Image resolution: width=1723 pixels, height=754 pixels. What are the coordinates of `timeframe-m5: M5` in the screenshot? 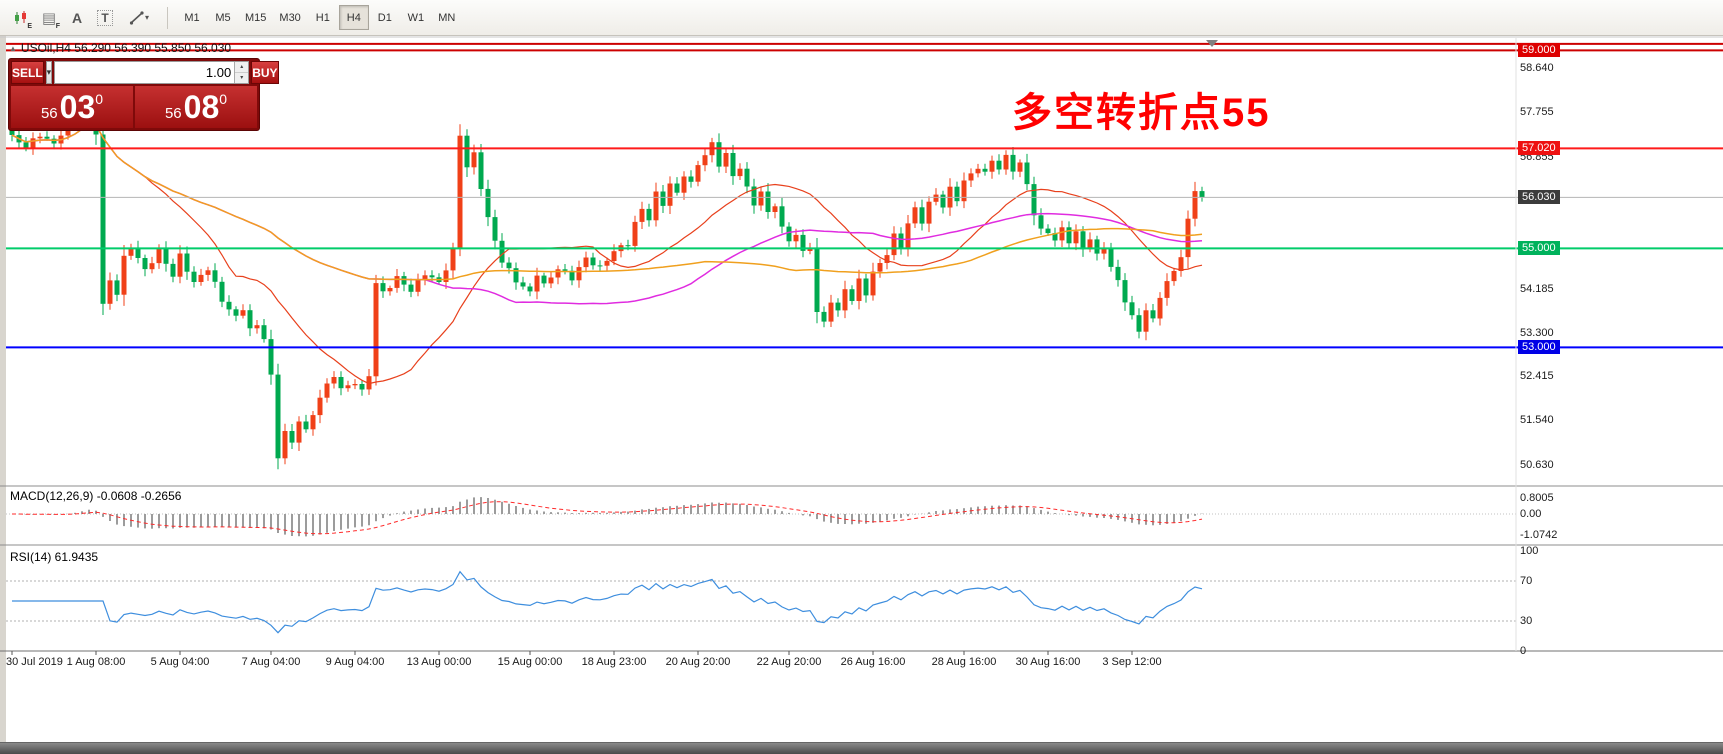 It's located at (223, 17).